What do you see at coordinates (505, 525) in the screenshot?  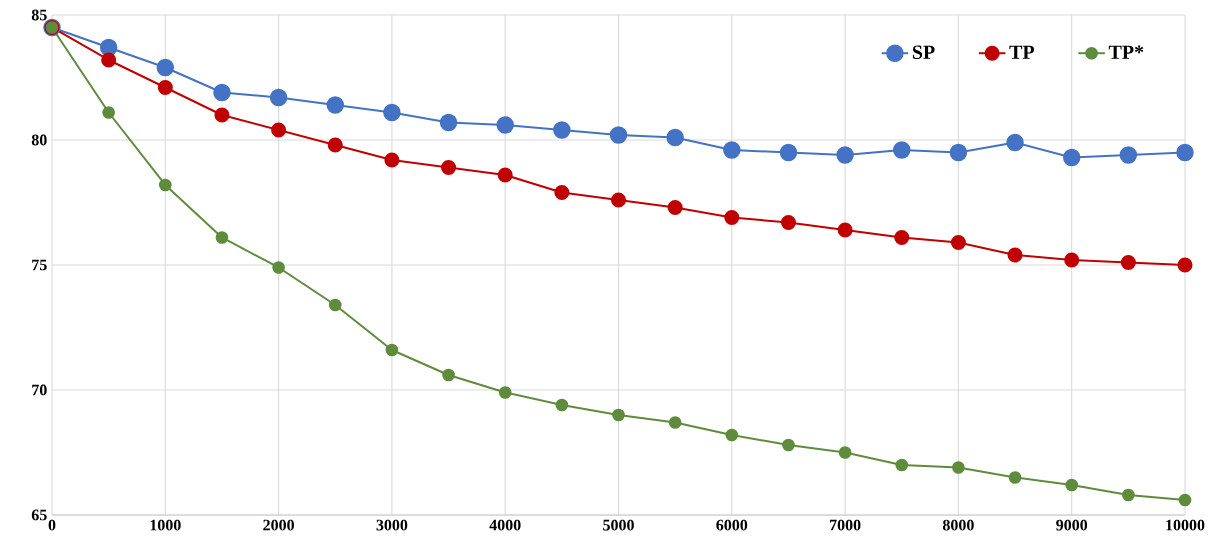 I see `x-tick-label: 4000` at bounding box center [505, 525].